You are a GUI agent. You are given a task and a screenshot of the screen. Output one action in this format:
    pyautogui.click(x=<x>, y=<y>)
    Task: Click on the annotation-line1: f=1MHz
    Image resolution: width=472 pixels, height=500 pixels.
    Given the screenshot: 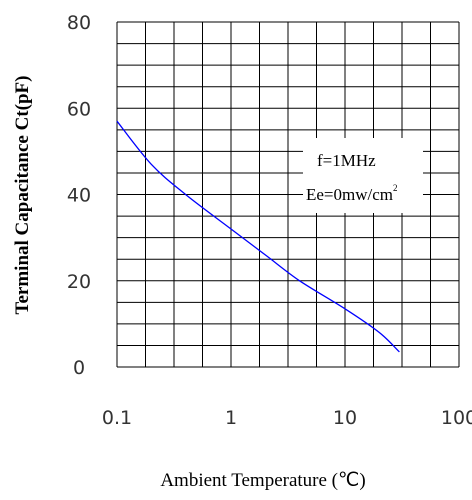 What is the action you would take?
    pyautogui.click(x=346, y=160)
    